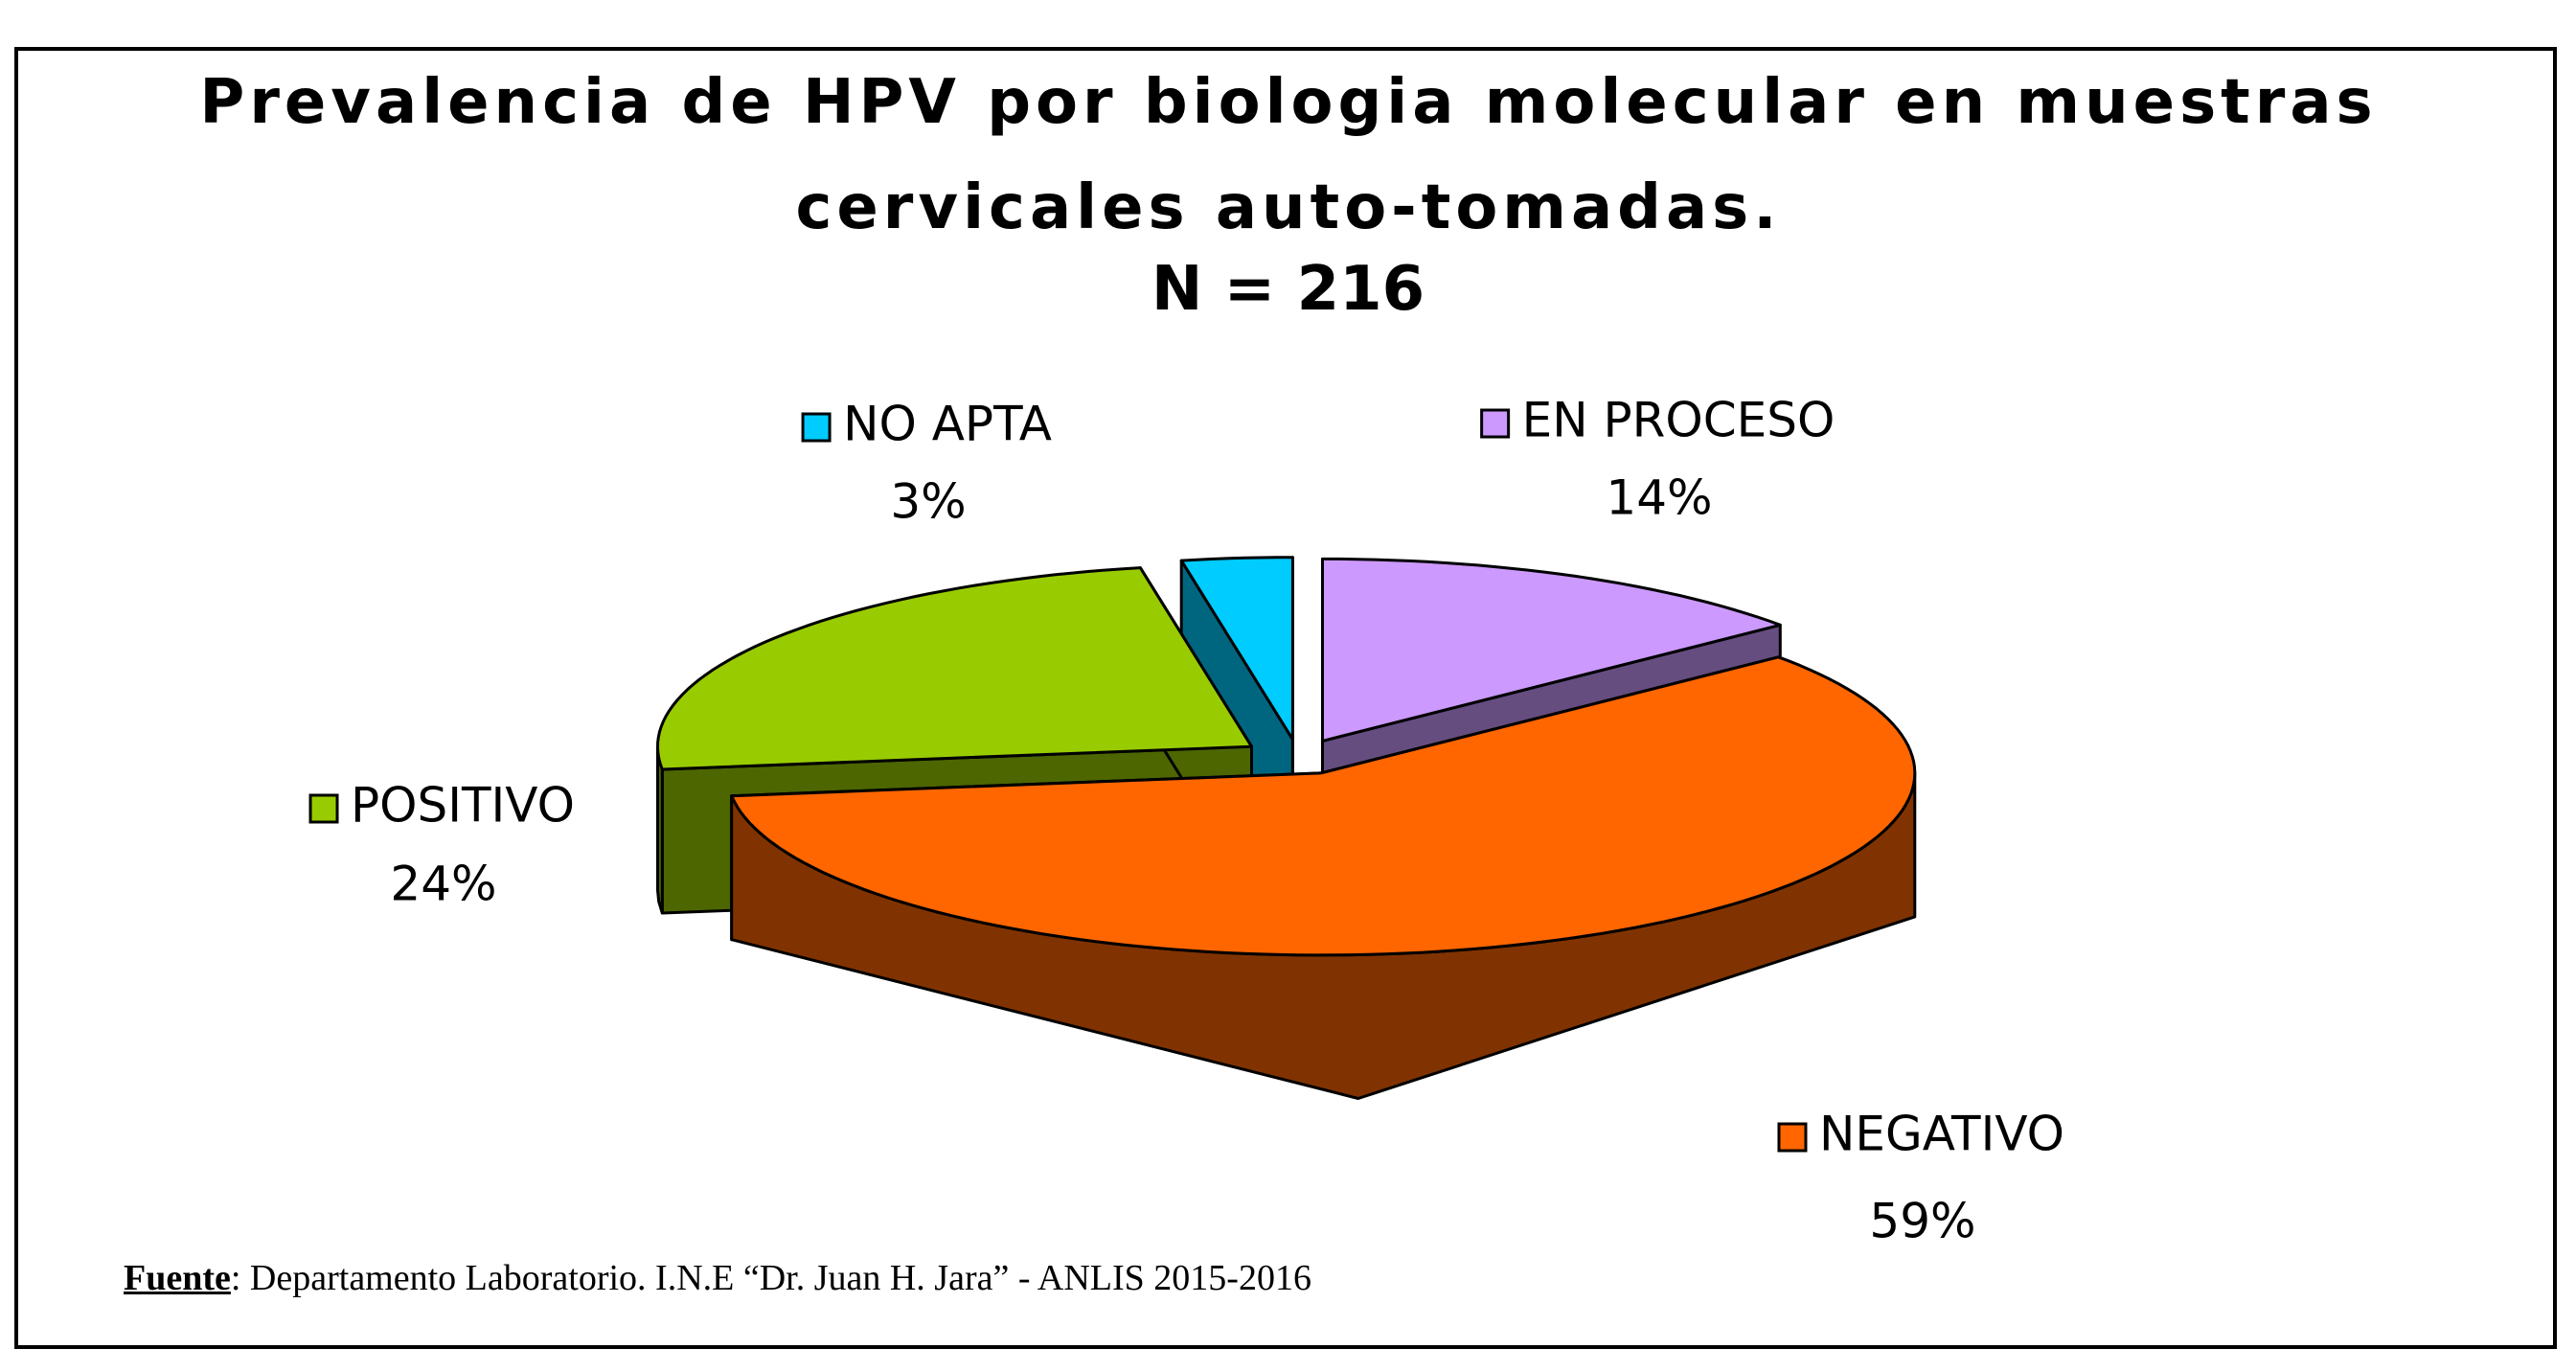 Image resolution: width=2576 pixels, height=1372 pixels. I want to click on value-label: 59%, so click(1922, 1221).